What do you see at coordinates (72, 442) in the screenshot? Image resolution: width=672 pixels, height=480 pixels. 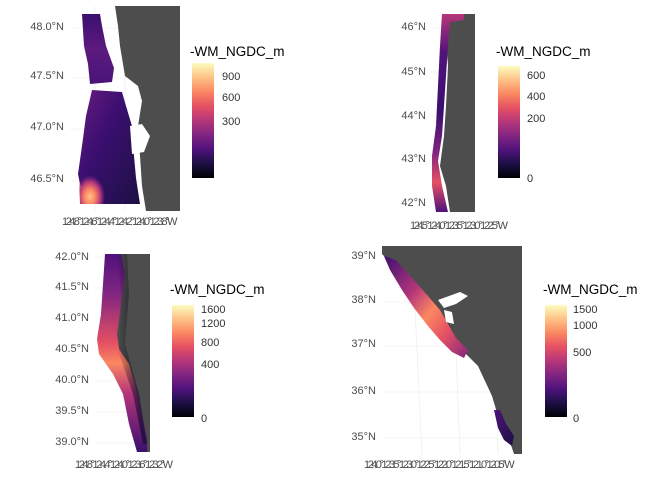 I see `y-tick-label: 39.0°N` at bounding box center [72, 442].